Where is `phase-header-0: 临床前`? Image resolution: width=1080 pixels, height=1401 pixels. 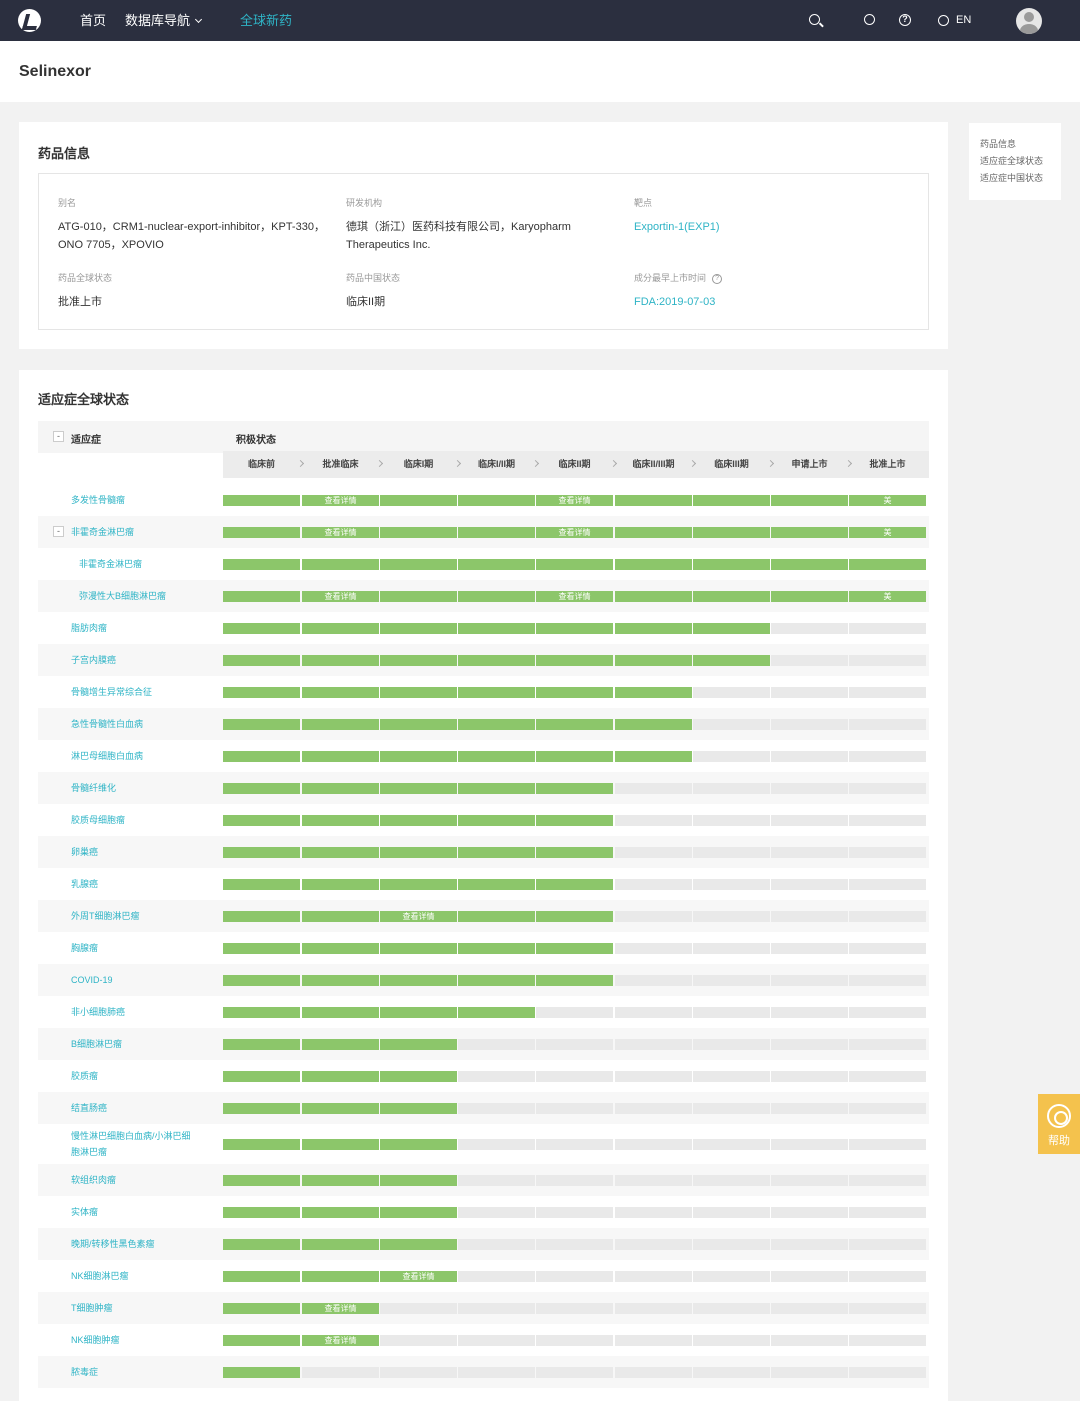
phase-header-0: 临床前 is located at coordinates (261, 464).